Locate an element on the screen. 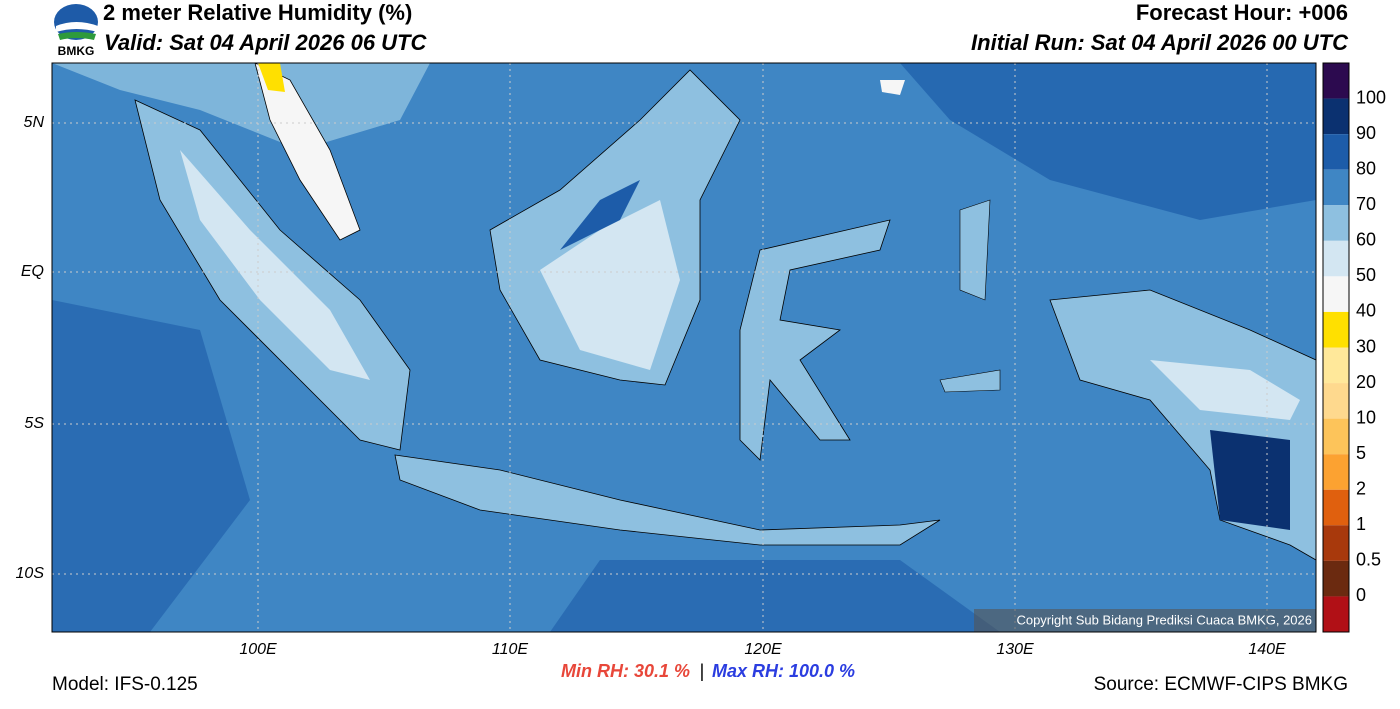  colorbar-label: 40 is located at coordinates (1366, 311).